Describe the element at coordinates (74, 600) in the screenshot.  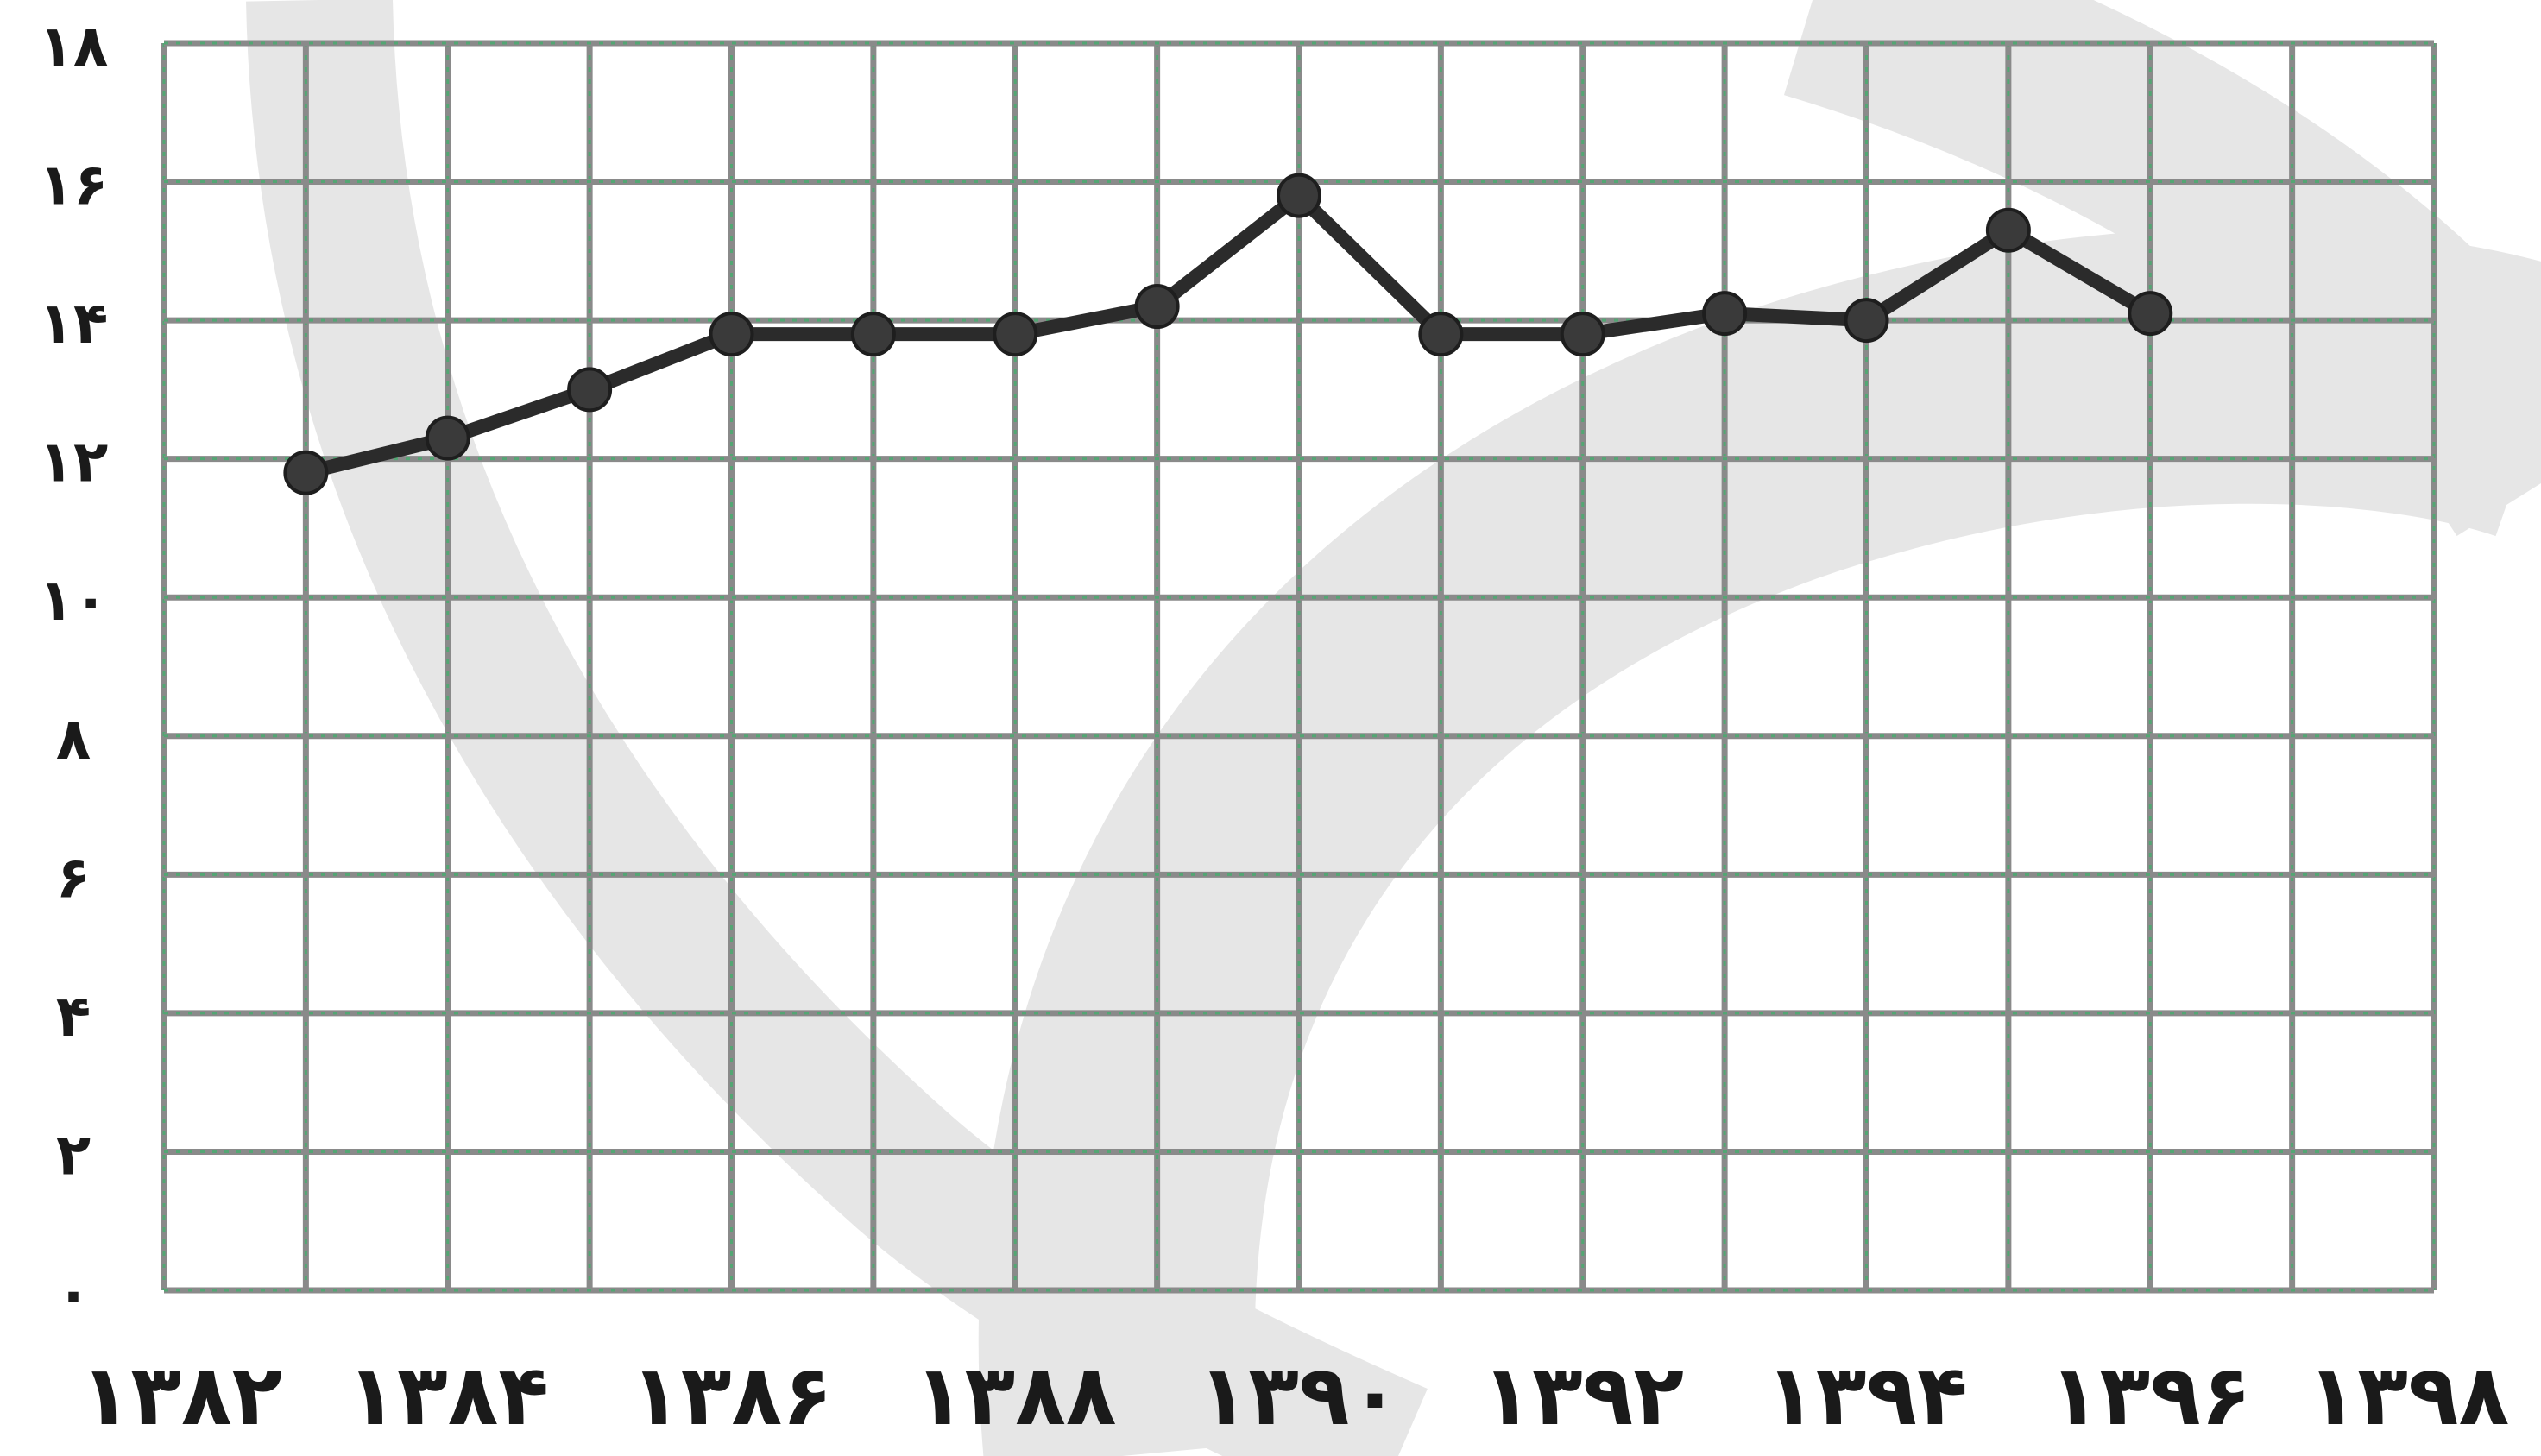
I see `y-tick-label: ۱۰` at that location.